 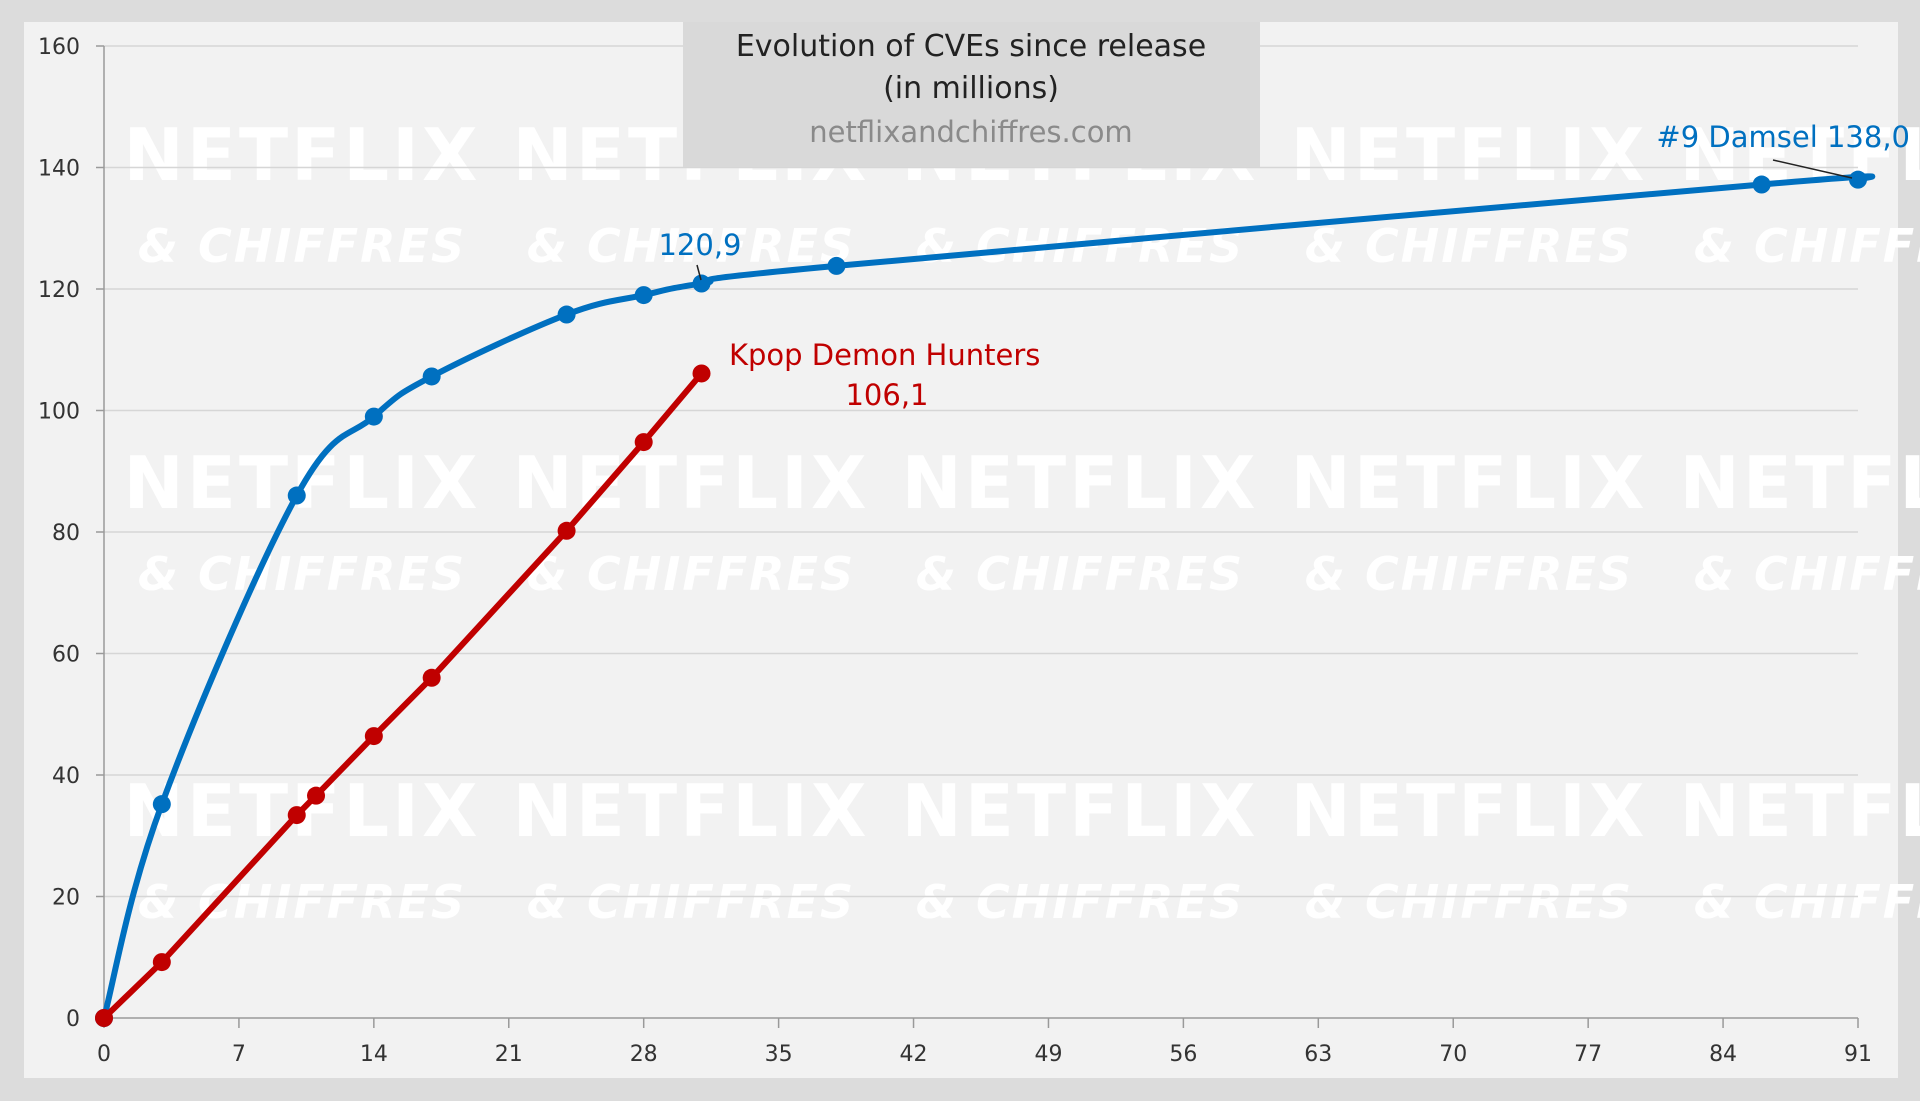 I want to click on x-axis-ticks: 0 7 14 21 28 35 42 49 56 63 70 77 84 91, so click(x=984, y=1042).